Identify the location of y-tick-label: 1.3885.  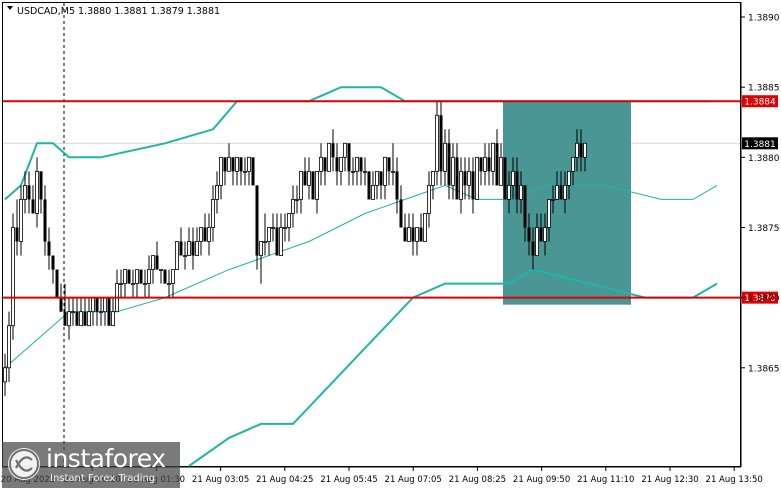
(764, 89).